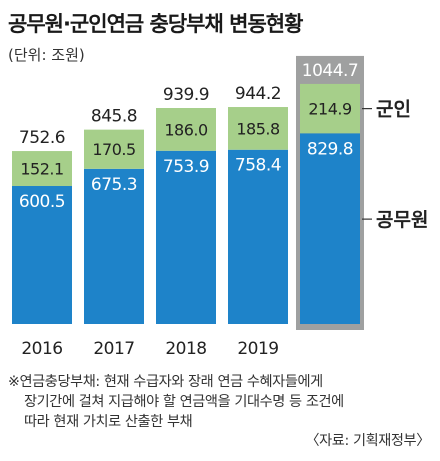 The image size is (440, 461). I want to click on footnote-line: 장기간에 걸쳐 지급해야 할 연금액을 기대수명 등 조건에, so click(184, 402).